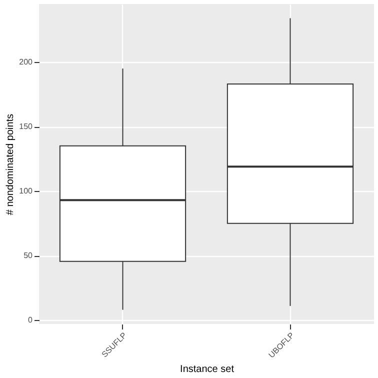  What do you see at coordinates (26, 191) in the screenshot?
I see `y-tick-label: 100` at bounding box center [26, 191].